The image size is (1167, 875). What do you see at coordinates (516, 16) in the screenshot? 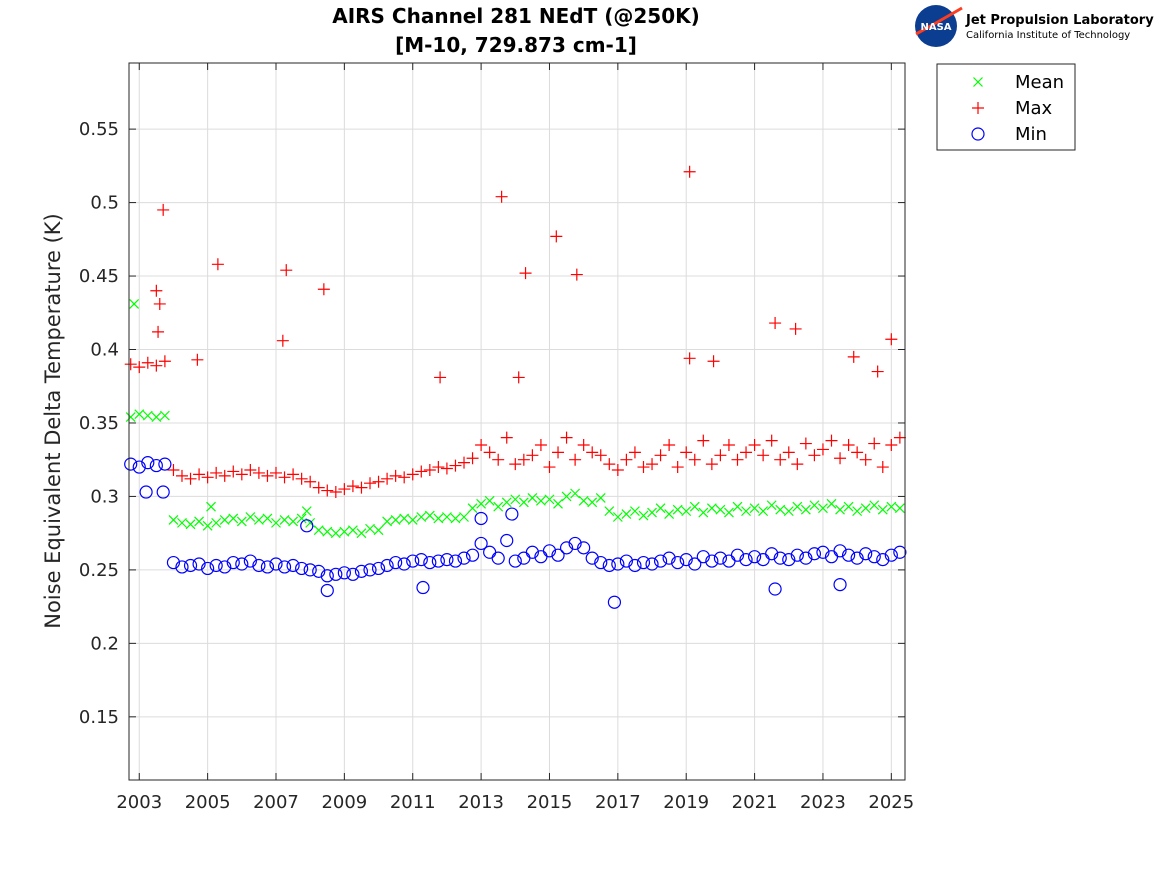
I see `chart-title-line1: AIRS Channel 281 NEdT (@250K)` at bounding box center [516, 16].